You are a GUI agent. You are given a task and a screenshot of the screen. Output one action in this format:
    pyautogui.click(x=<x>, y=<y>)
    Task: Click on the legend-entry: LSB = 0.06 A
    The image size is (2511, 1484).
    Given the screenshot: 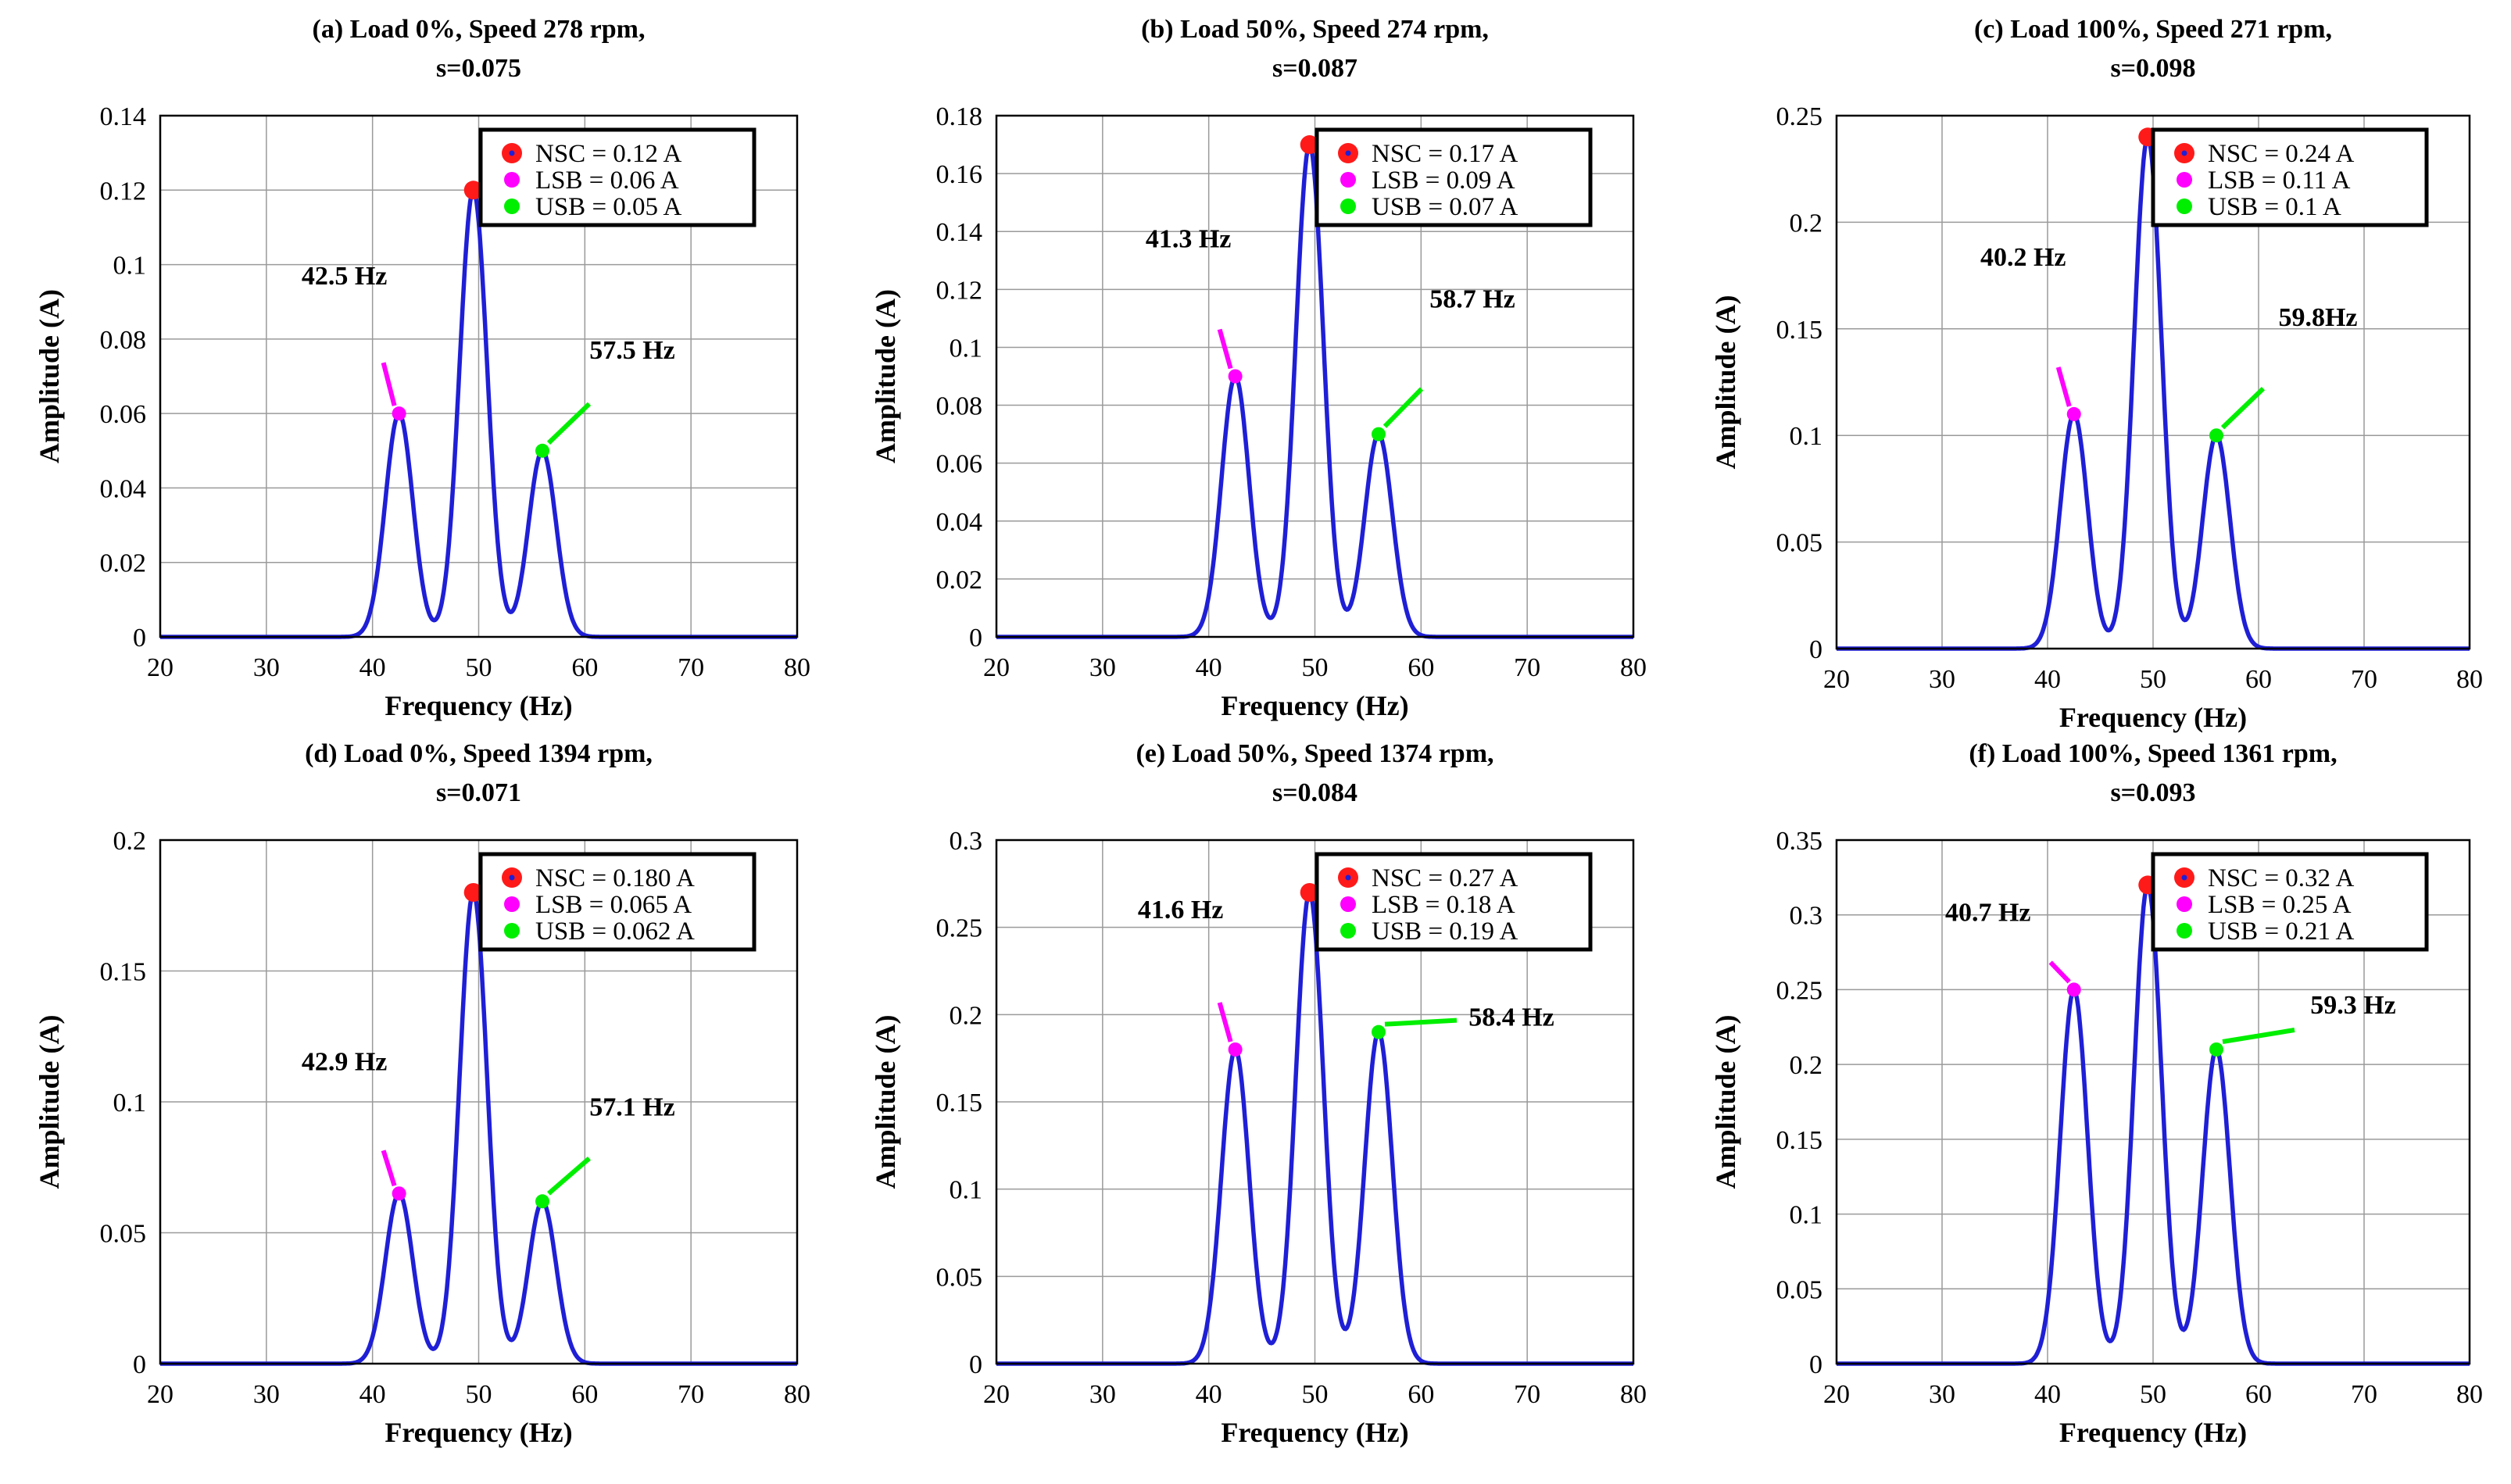 What is the action you would take?
    pyautogui.click(x=607, y=180)
    